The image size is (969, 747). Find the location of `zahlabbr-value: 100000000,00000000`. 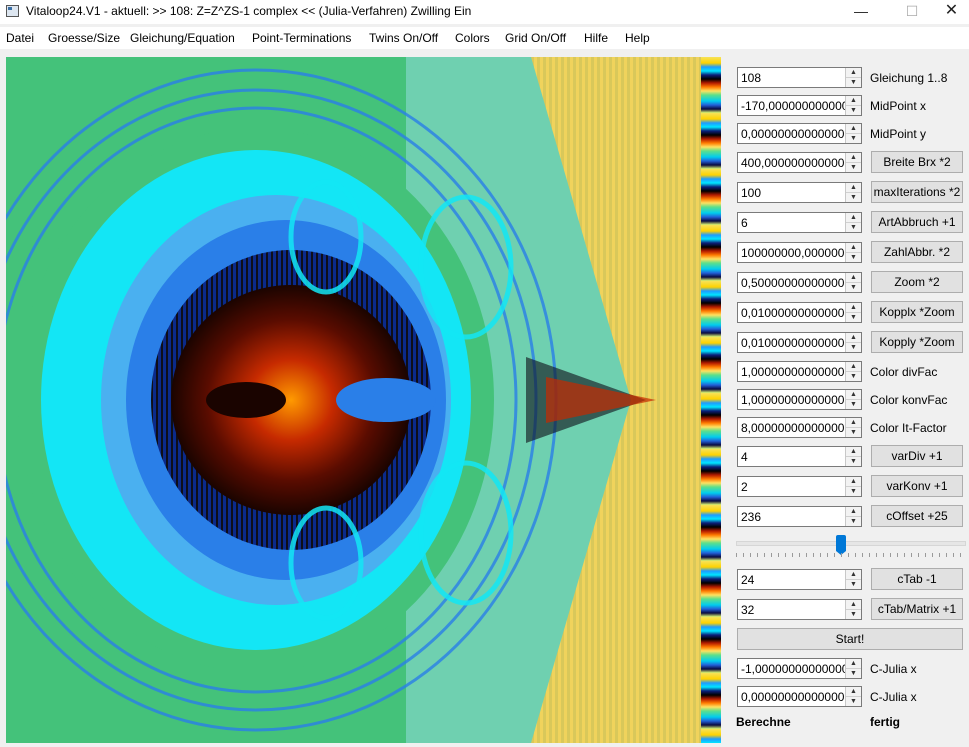

zahlabbr-value: 100000000,00000000 is located at coordinates (795, 253).